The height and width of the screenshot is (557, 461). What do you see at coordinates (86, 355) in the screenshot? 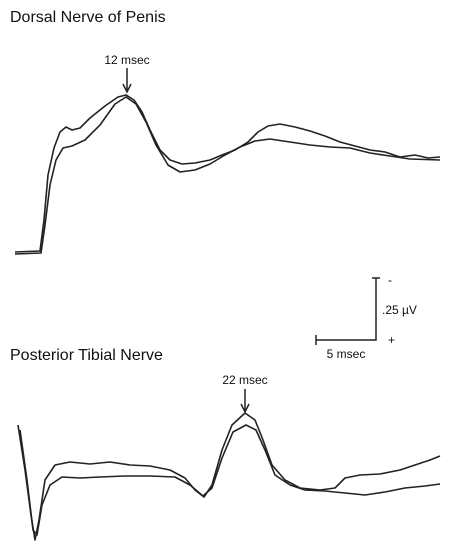
I see `panel-title: Posterior Tibial Nerve` at bounding box center [86, 355].